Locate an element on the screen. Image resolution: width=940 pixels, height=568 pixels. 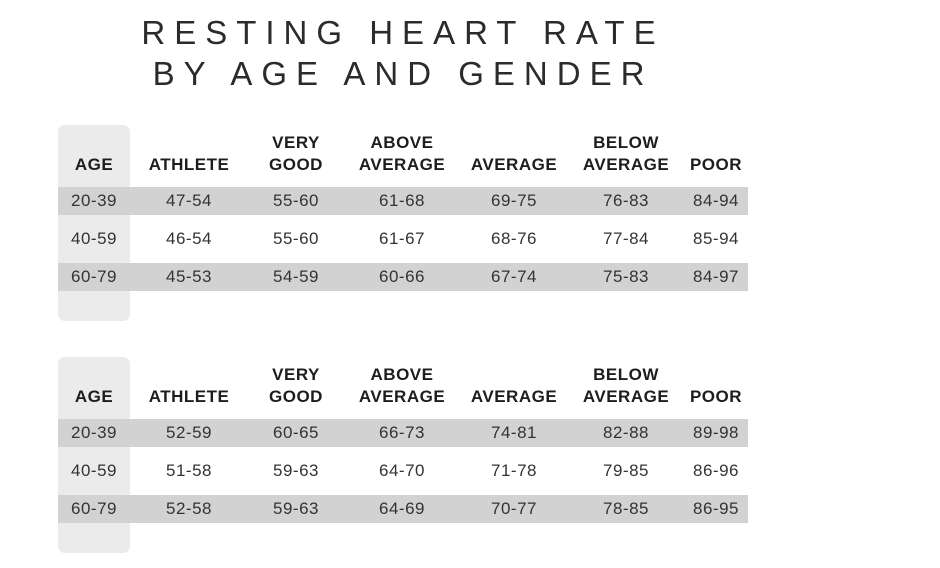
cell-average: 67-74 is located at coordinates (514, 276).